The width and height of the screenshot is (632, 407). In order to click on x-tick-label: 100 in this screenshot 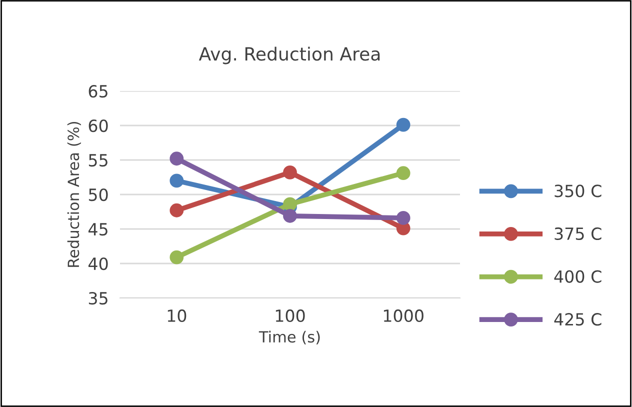, I will do `click(290, 315)`.